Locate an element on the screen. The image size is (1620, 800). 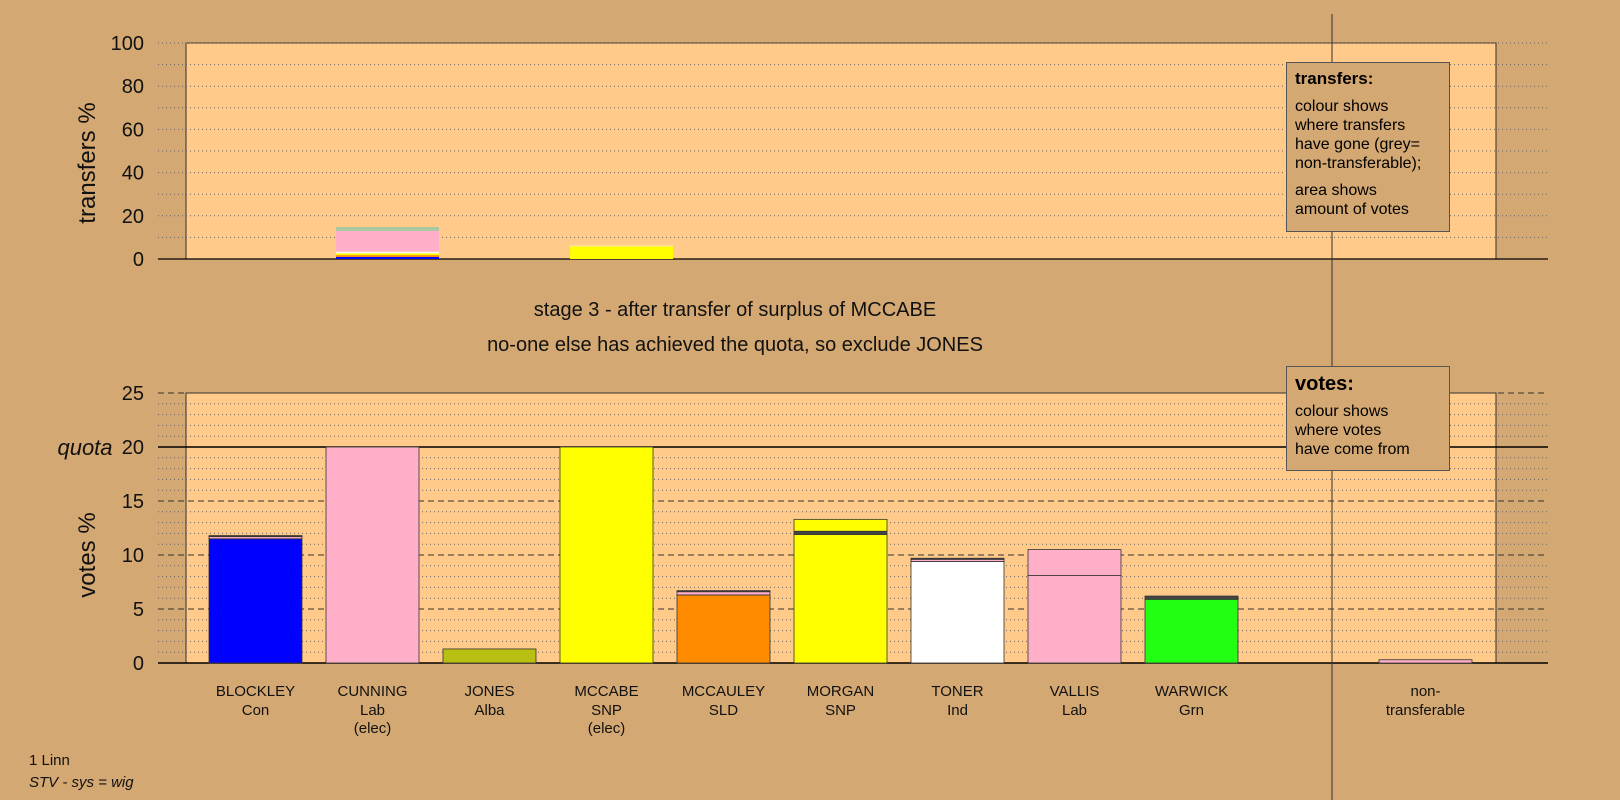
legend-votes-line: where votes is located at coordinates (1338, 430).